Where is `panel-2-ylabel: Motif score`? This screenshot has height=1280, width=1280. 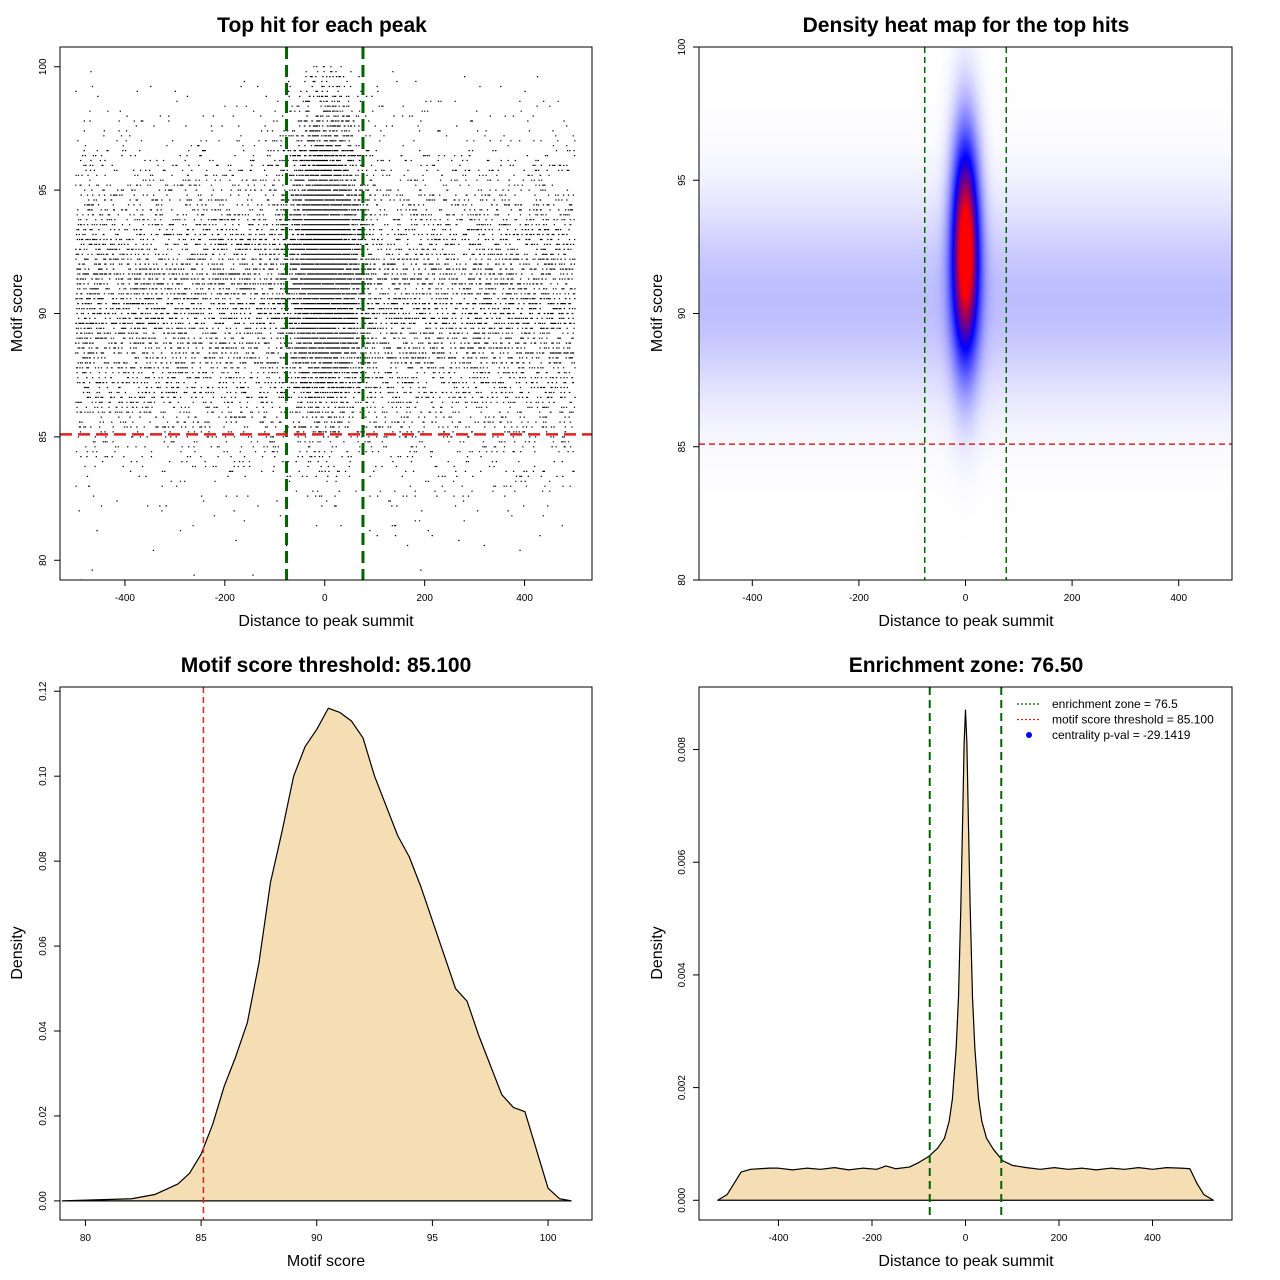 panel-2-ylabel: Motif score is located at coordinates (657, 313).